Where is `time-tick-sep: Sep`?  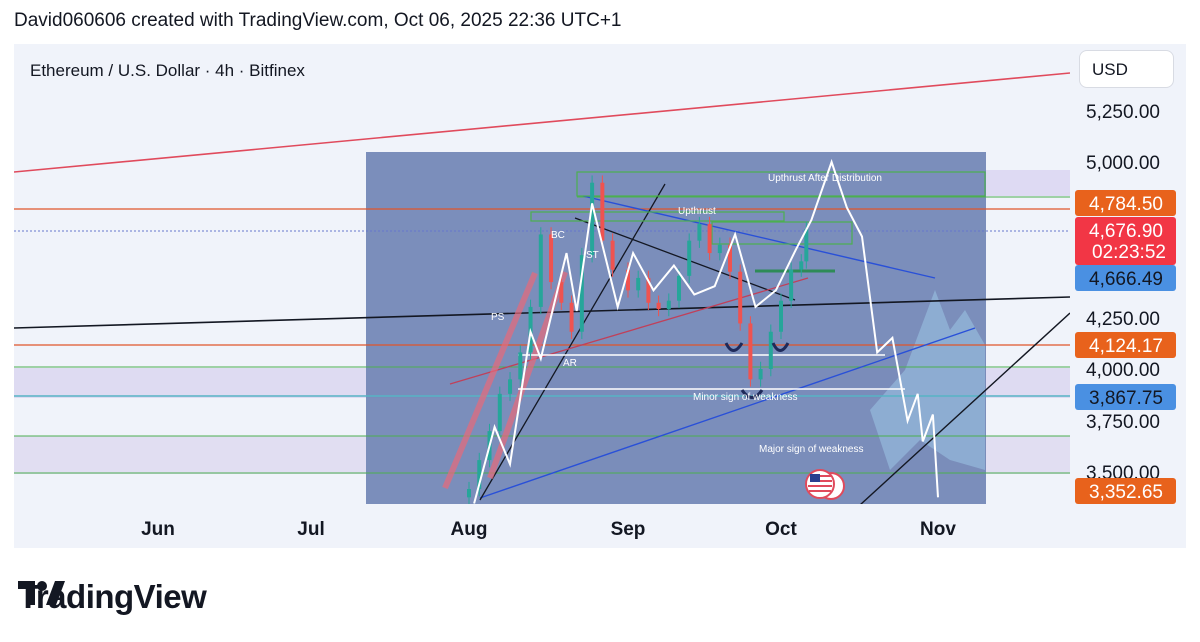
time-tick-sep: Sep is located at coordinates (628, 529).